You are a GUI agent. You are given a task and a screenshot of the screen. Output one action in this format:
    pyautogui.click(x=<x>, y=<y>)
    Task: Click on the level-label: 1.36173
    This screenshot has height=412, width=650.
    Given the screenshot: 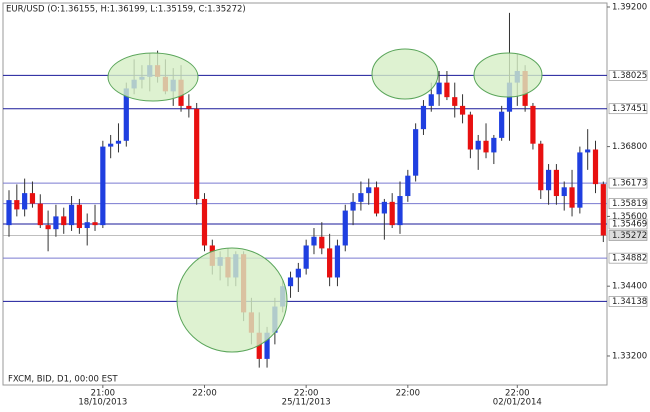 What is the action you would take?
    pyautogui.click(x=629, y=184)
    